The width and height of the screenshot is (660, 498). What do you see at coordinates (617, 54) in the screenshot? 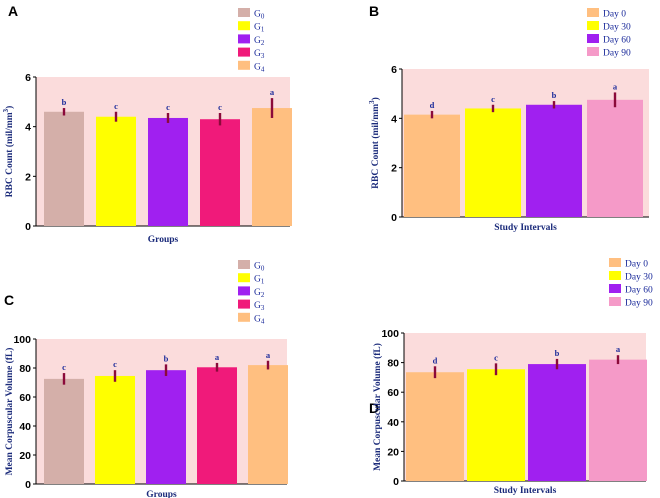
I see `legend-label: Day 90` at bounding box center [617, 54].